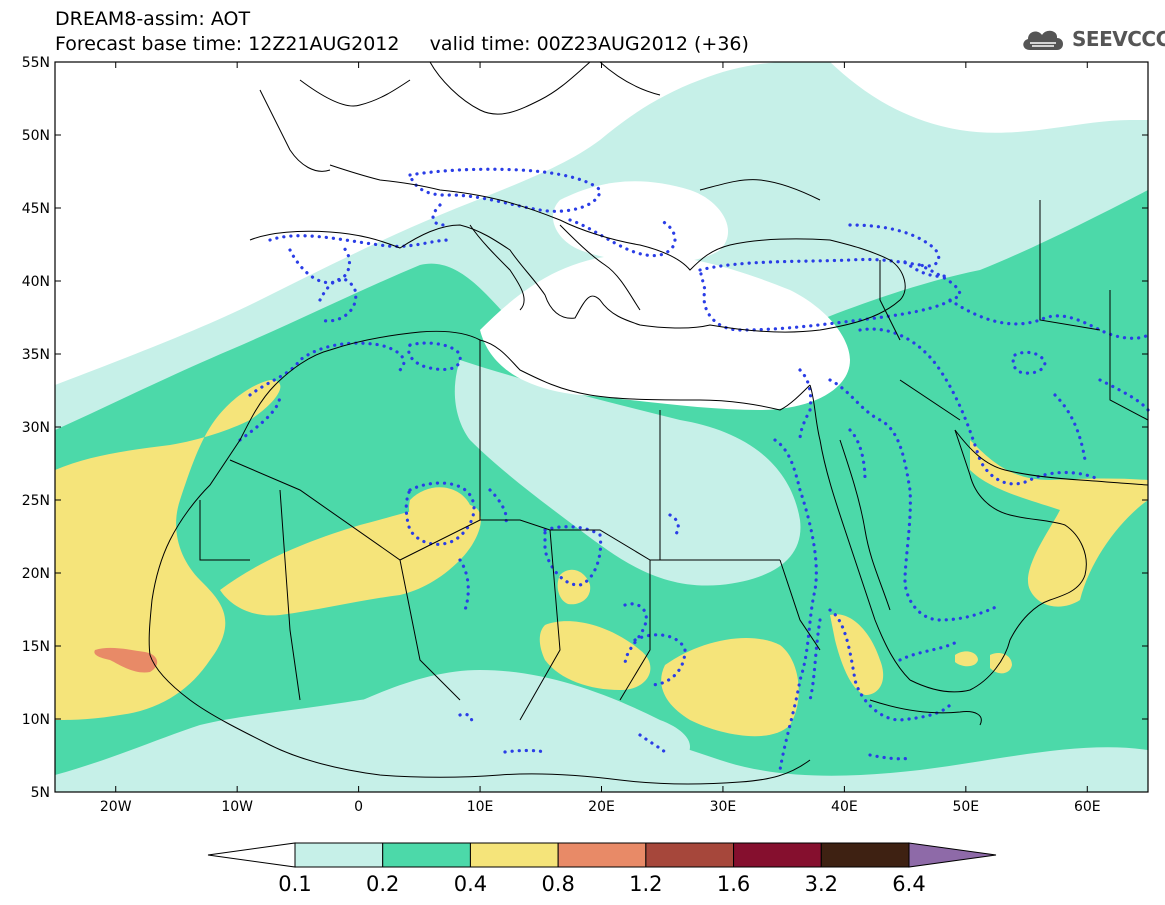  What do you see at coordinates (557, 884) in the screenshot?
I see `colorbar-label: 0.8` at bounding box center [557, 884].